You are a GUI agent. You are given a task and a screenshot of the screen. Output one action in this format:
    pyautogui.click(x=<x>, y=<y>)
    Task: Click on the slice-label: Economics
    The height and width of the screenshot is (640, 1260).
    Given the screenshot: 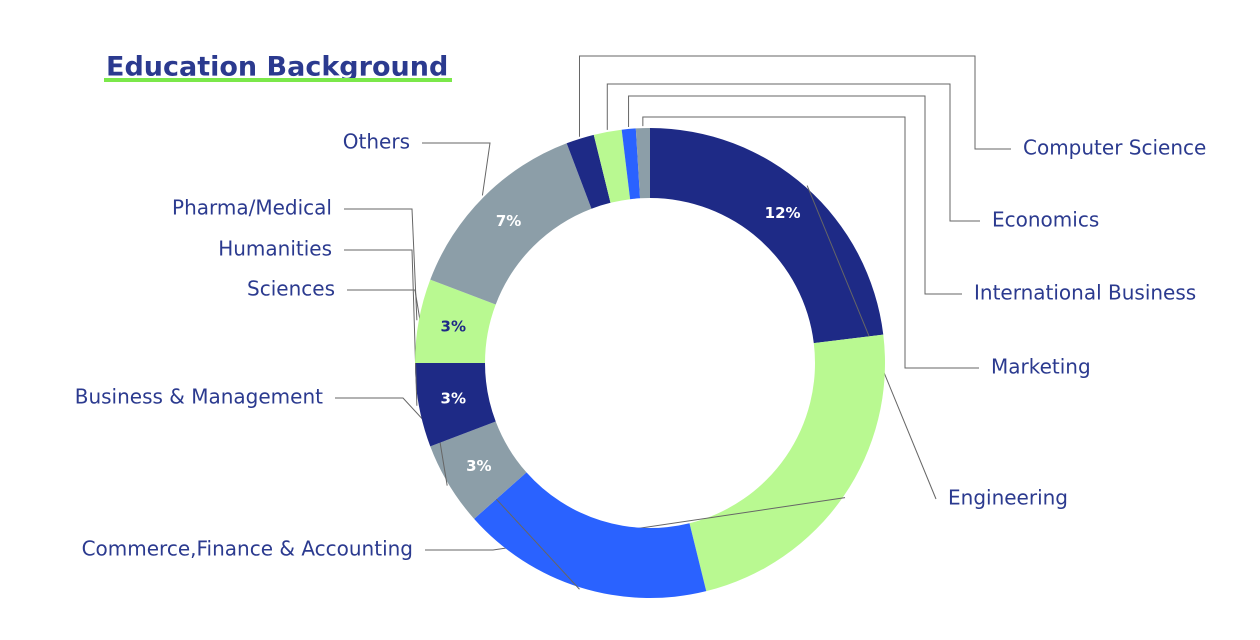 What is the action you would take?
    pyautogui.click(x=1045, y=220)
    